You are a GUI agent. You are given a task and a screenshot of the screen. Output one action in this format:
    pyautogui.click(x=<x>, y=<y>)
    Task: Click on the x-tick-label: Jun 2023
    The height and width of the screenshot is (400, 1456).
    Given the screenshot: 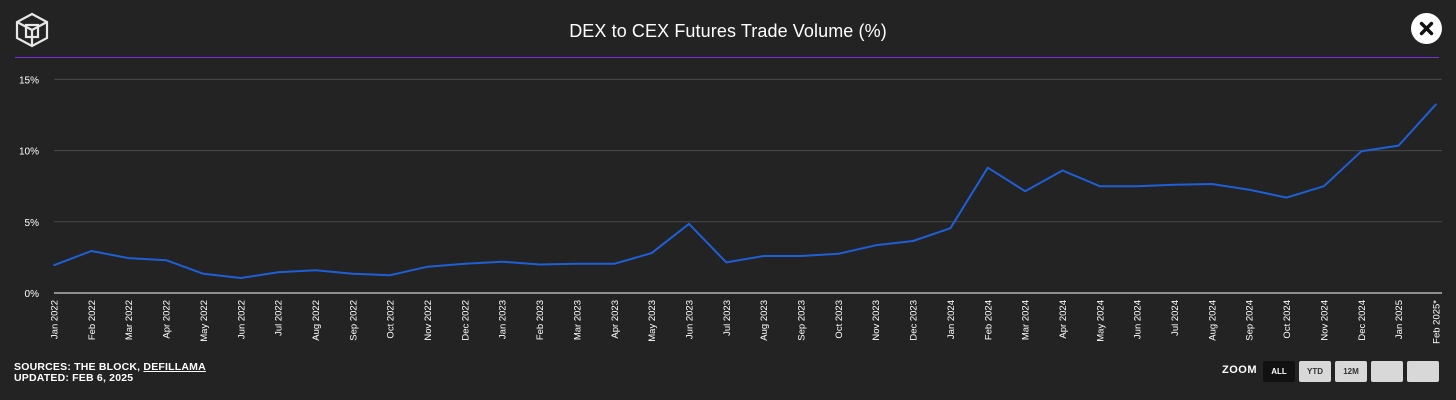 What is the action you would take?
    pyautogui.click(x=689, y=319)
    